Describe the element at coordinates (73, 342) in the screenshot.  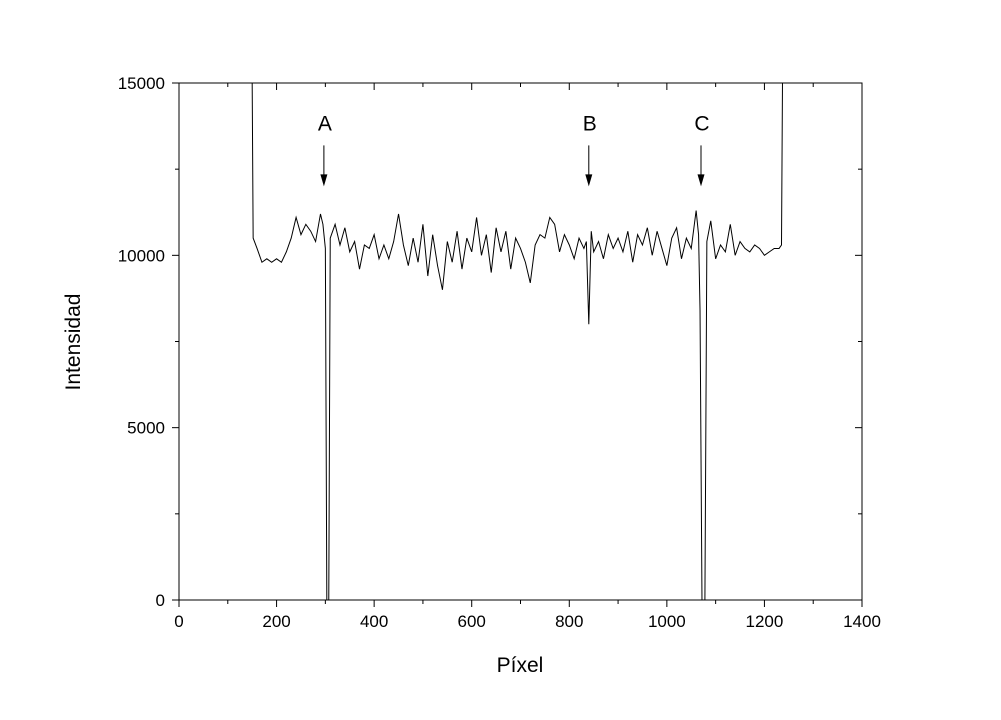
I see `y-axis-label: Intensidad` at that location.